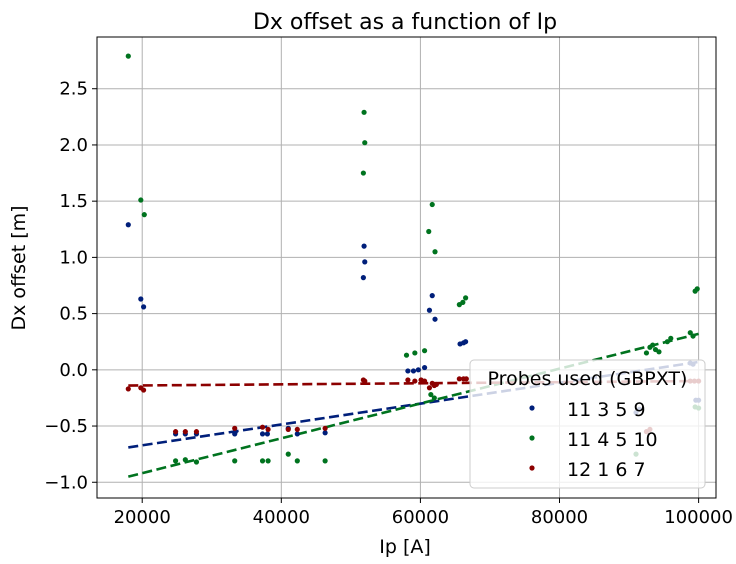 This screenshot has height=564, width=736. What do you see at coordinates (612, 440) in the screenshot?
I see `legend-label-2: 11 4 5 10` at bounding box center [612, 440].